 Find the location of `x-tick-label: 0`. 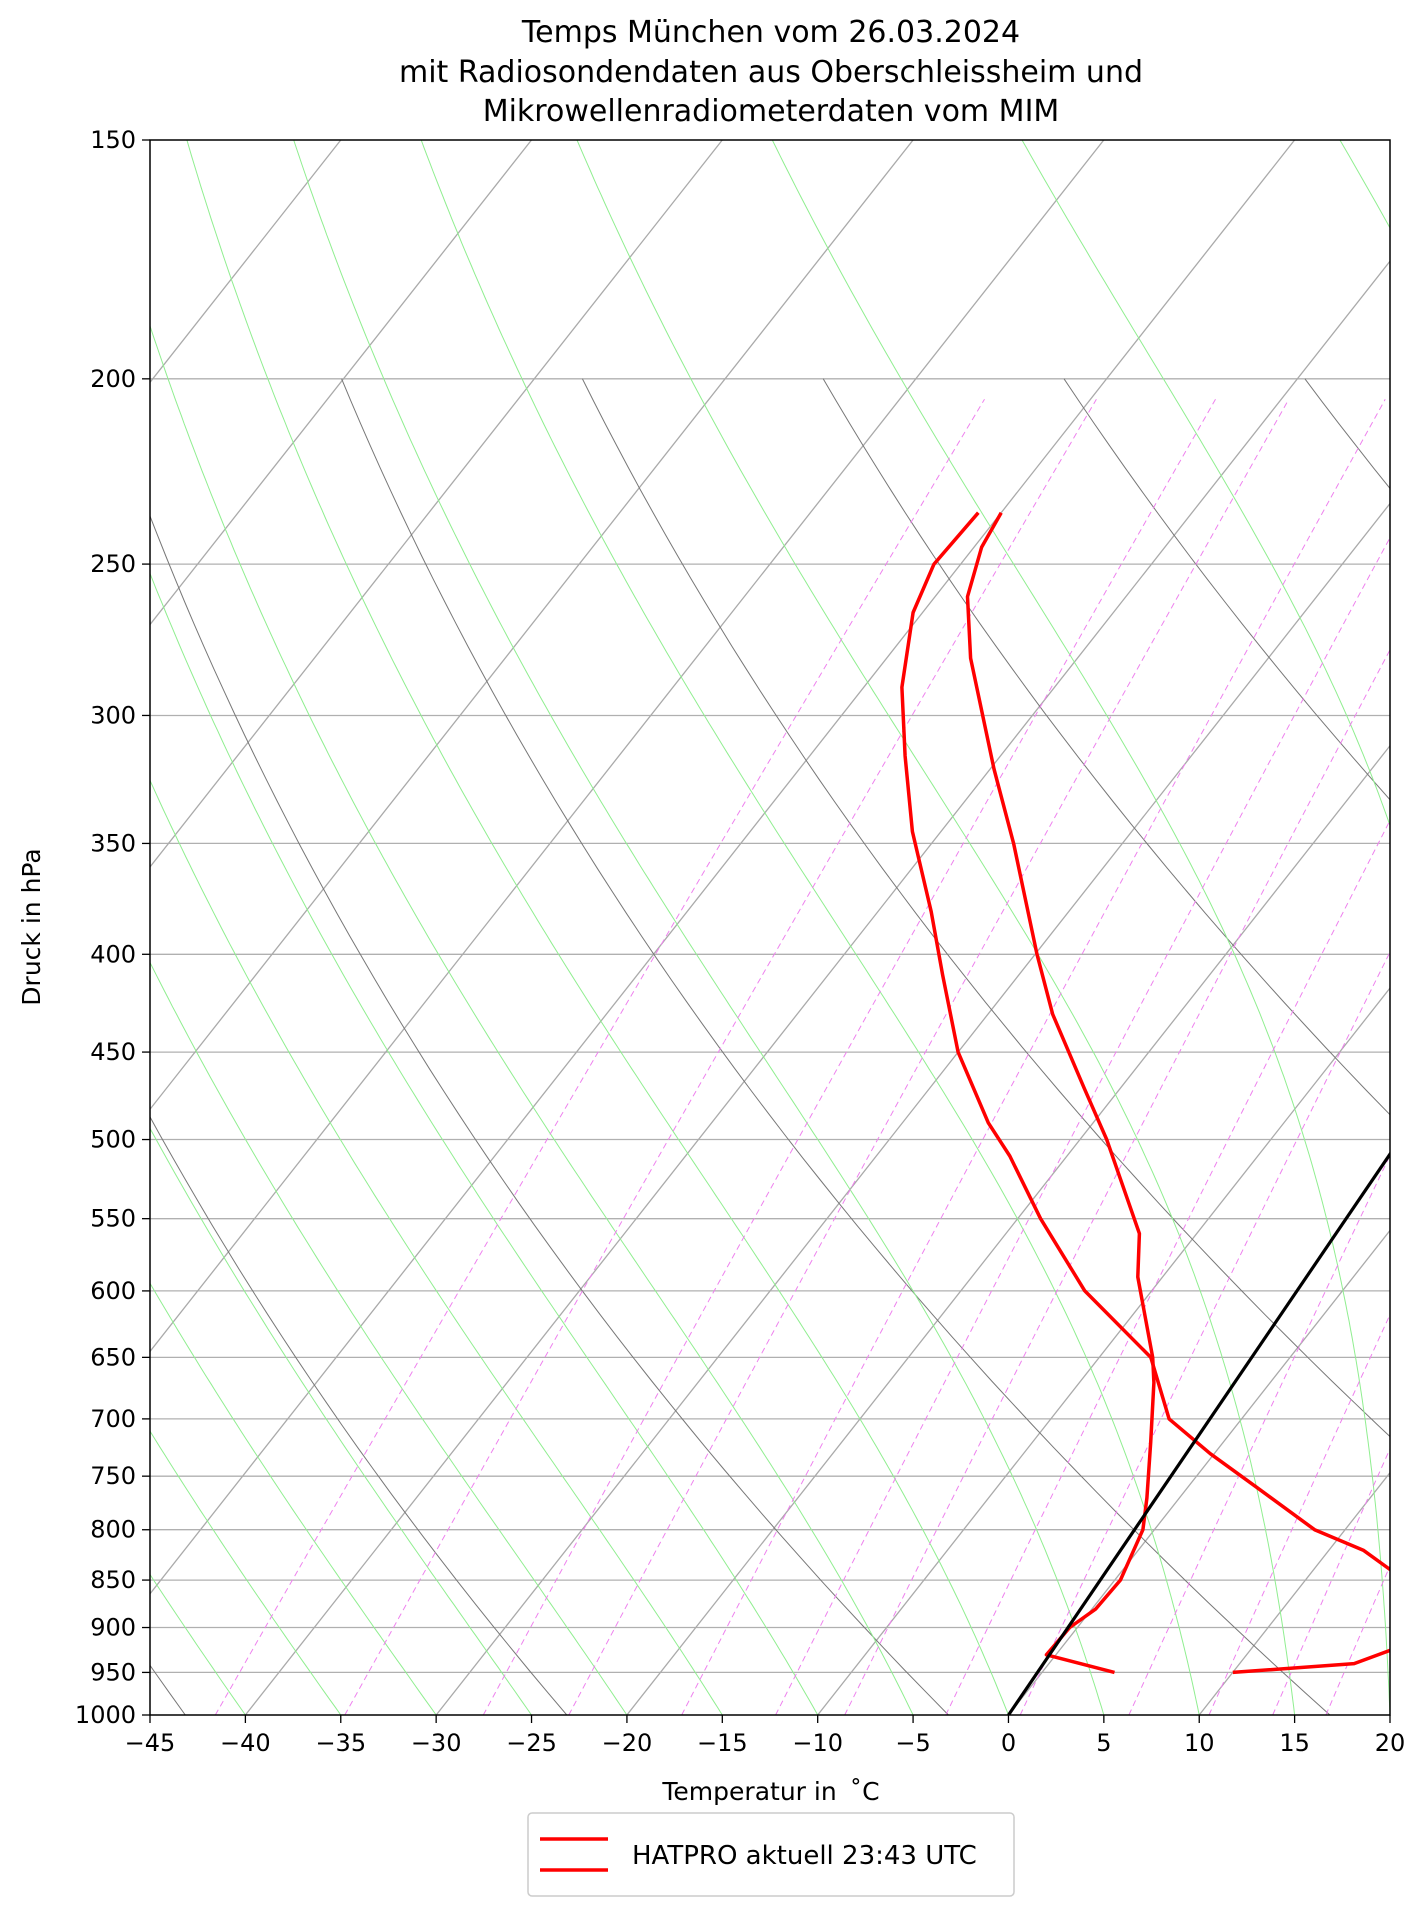

x-tick-label: 0 is located at coordinates (1008, 1743).